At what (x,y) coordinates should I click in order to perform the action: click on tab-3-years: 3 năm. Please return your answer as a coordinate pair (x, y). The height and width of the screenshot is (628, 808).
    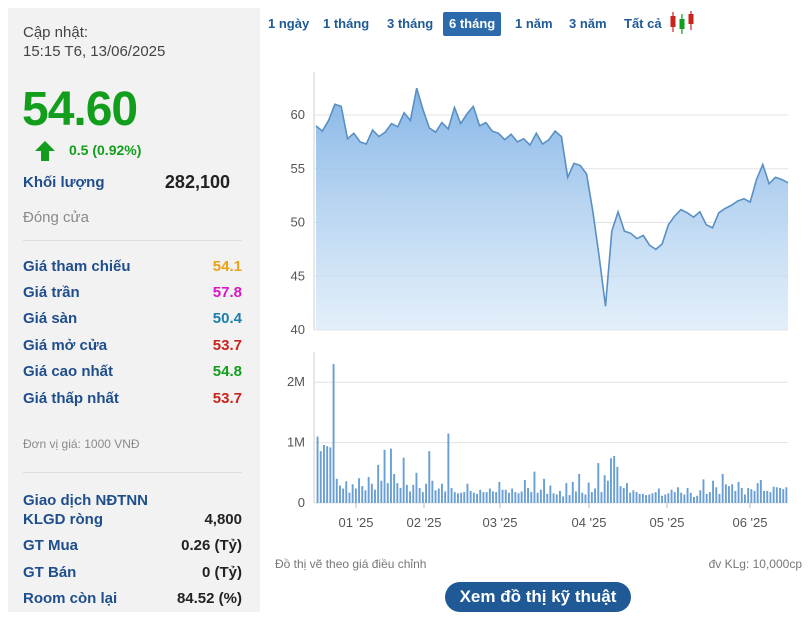
    Looking at the image, I should click on (588, 23).